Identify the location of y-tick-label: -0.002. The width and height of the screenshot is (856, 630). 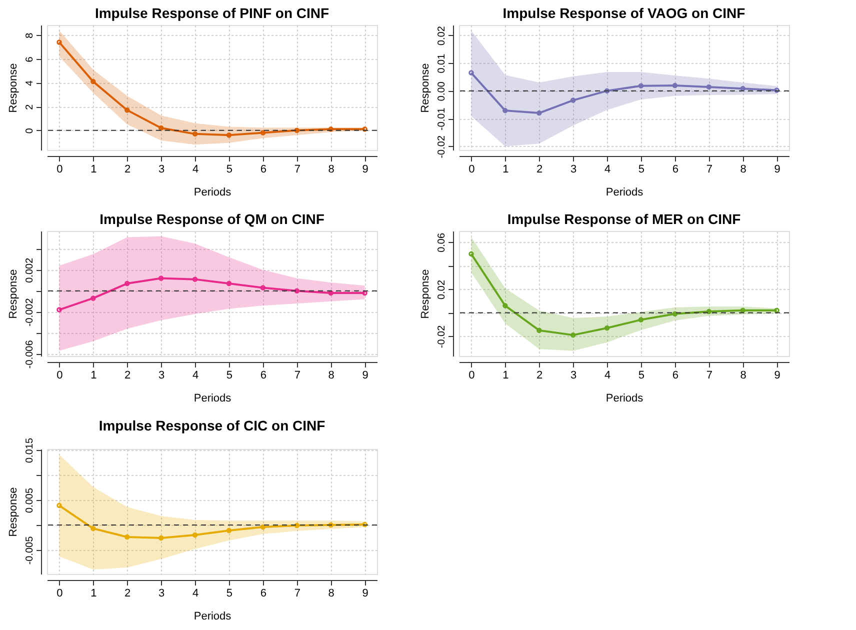
(30, 312).